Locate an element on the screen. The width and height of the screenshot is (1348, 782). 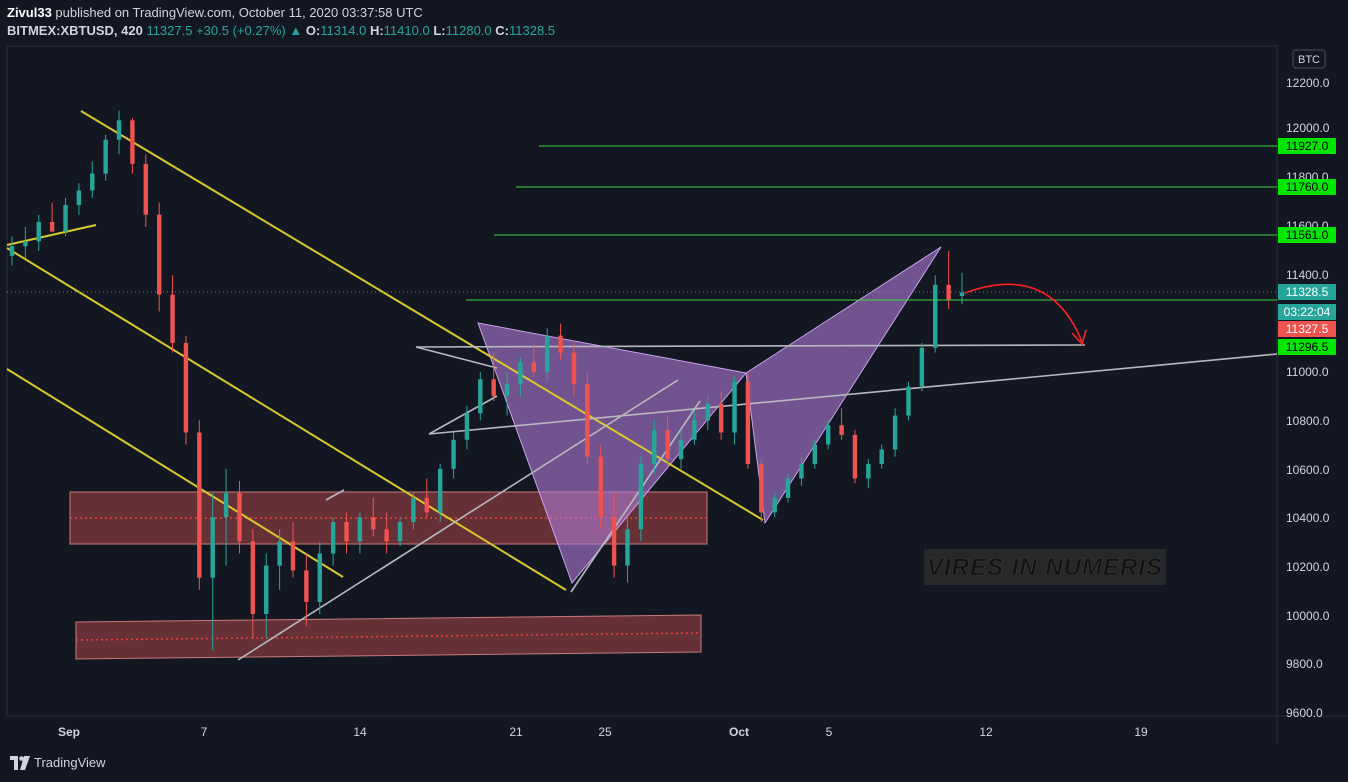
symbol-label: BITMEX:XBTUSD, 420 is located at coordinates (75, 30).